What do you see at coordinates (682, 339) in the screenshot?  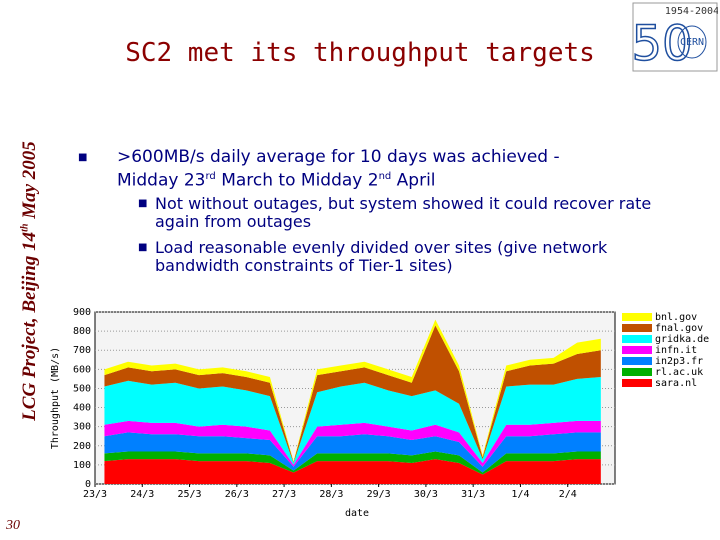 I see `legend-label: gridka.de` at bounding box center [682, 339].